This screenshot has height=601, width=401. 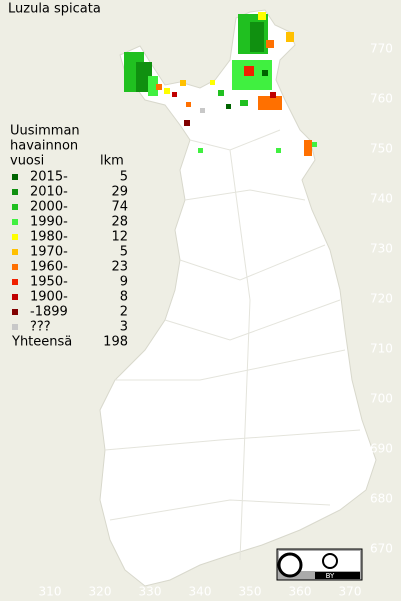 I want to click on cc-icon, so click(x=290, y=565).